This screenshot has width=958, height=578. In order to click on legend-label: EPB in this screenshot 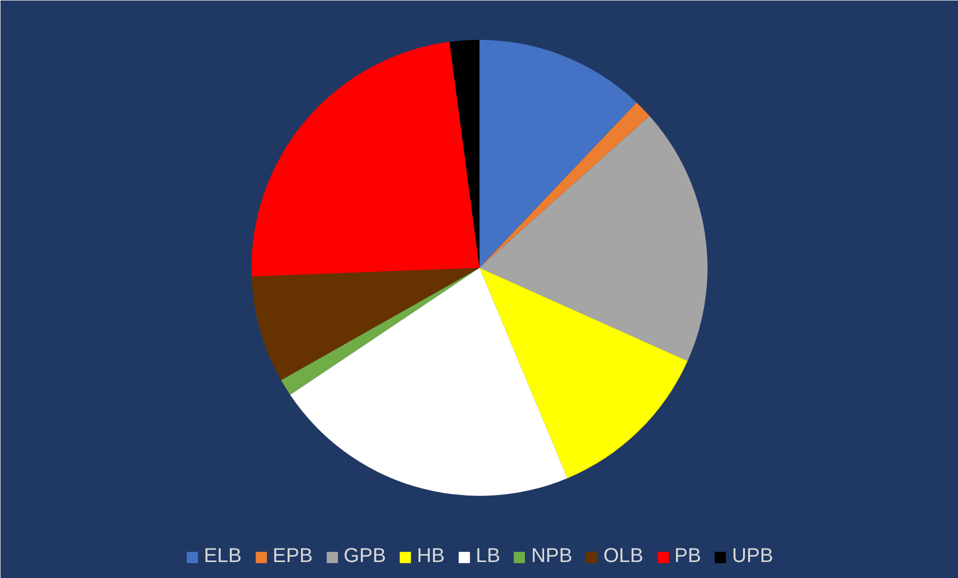, I will do `click(292, 556)`.